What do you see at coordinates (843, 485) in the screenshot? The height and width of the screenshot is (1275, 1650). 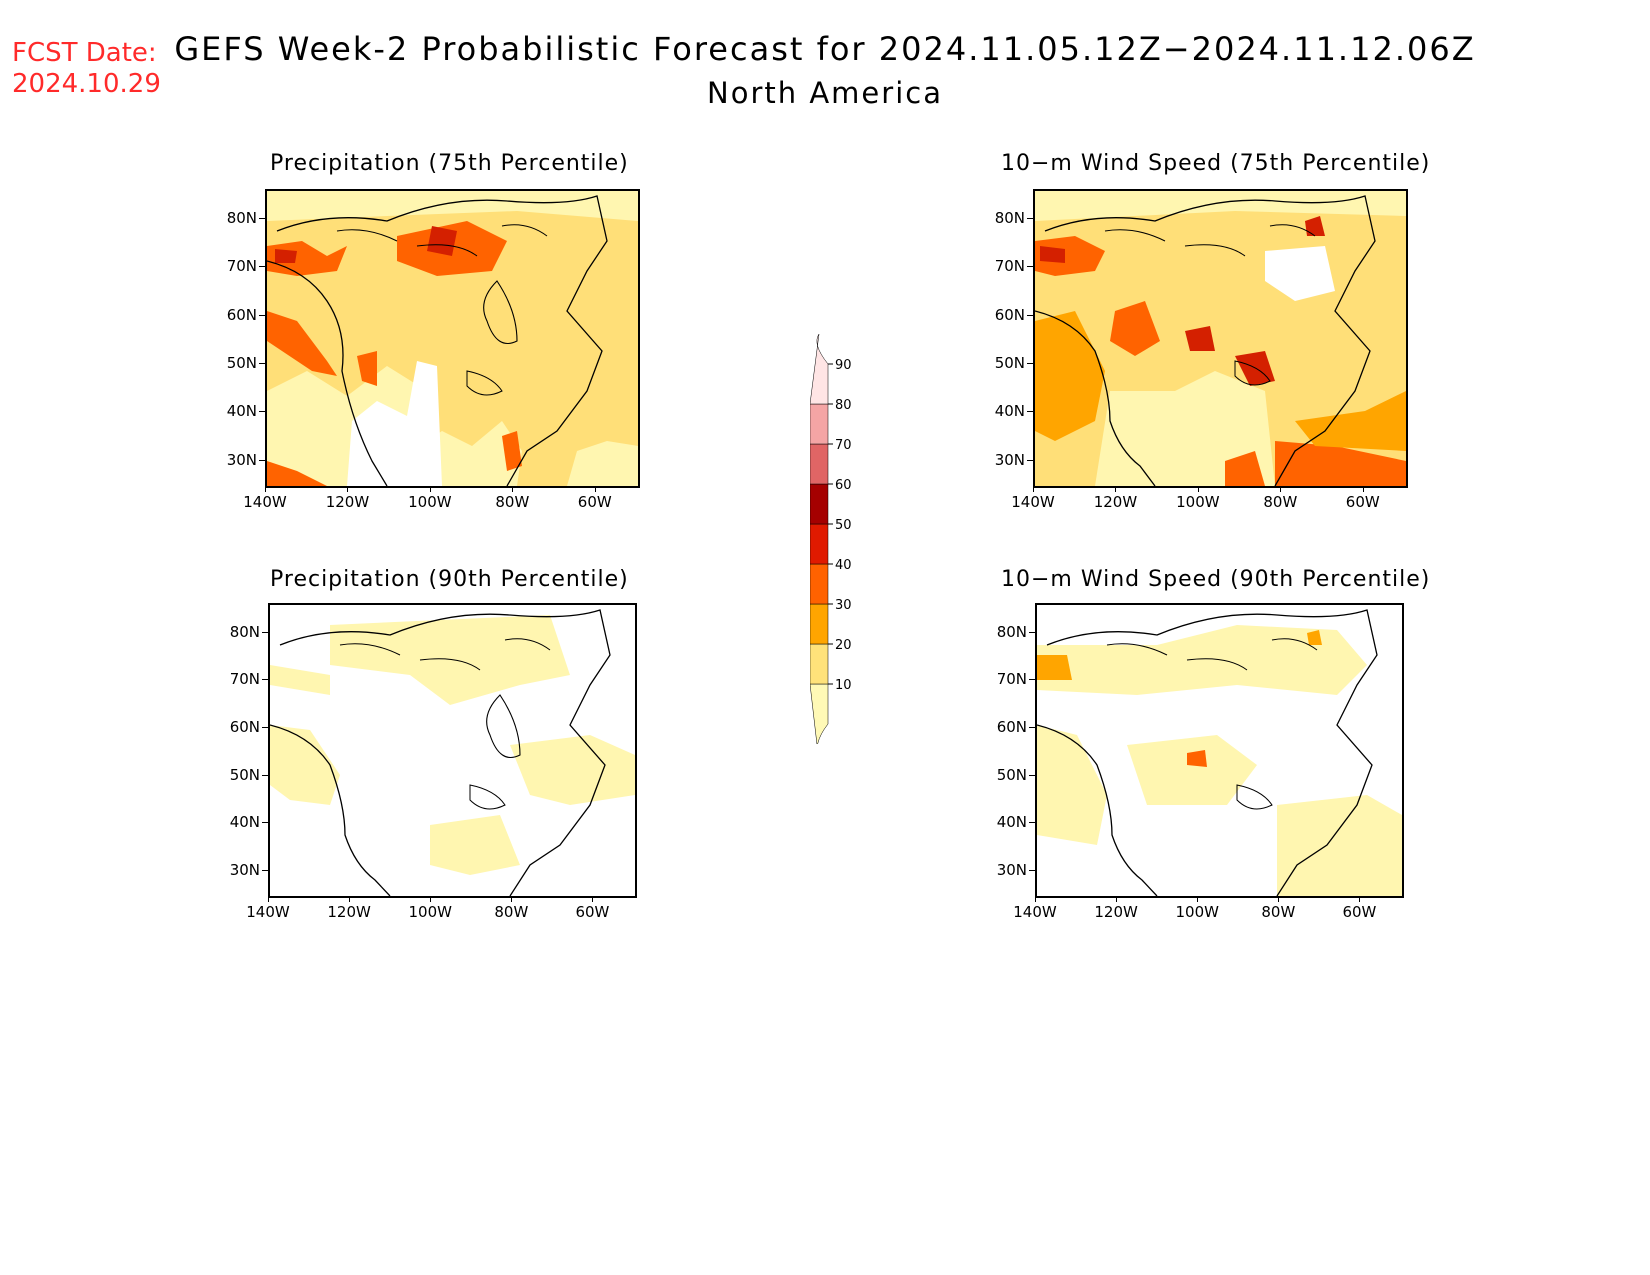 I see `colorbar-label: 60` at bounding box center [843, 485].